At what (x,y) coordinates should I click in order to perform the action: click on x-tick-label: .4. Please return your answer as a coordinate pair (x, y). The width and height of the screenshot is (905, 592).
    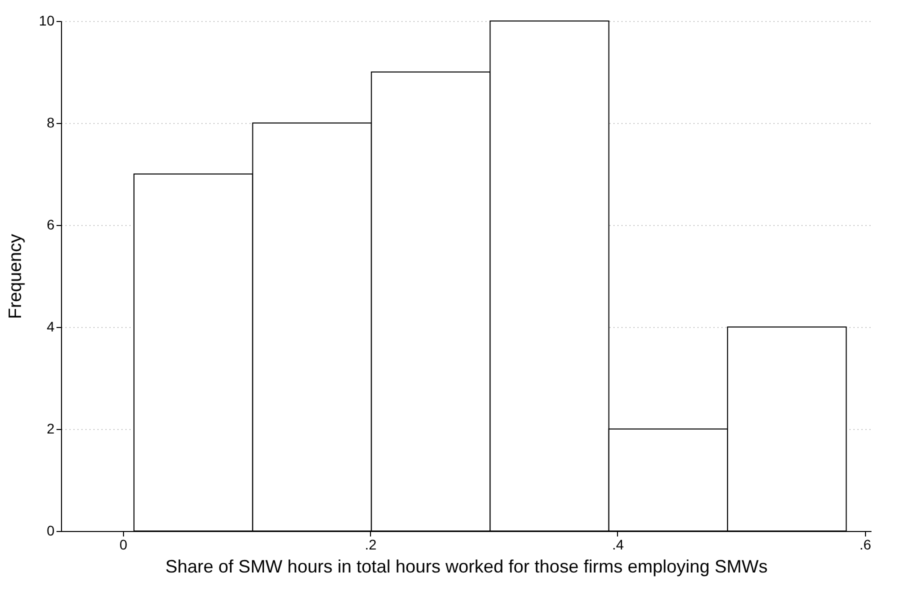
    Looking at the image, I should click on (618, 544).